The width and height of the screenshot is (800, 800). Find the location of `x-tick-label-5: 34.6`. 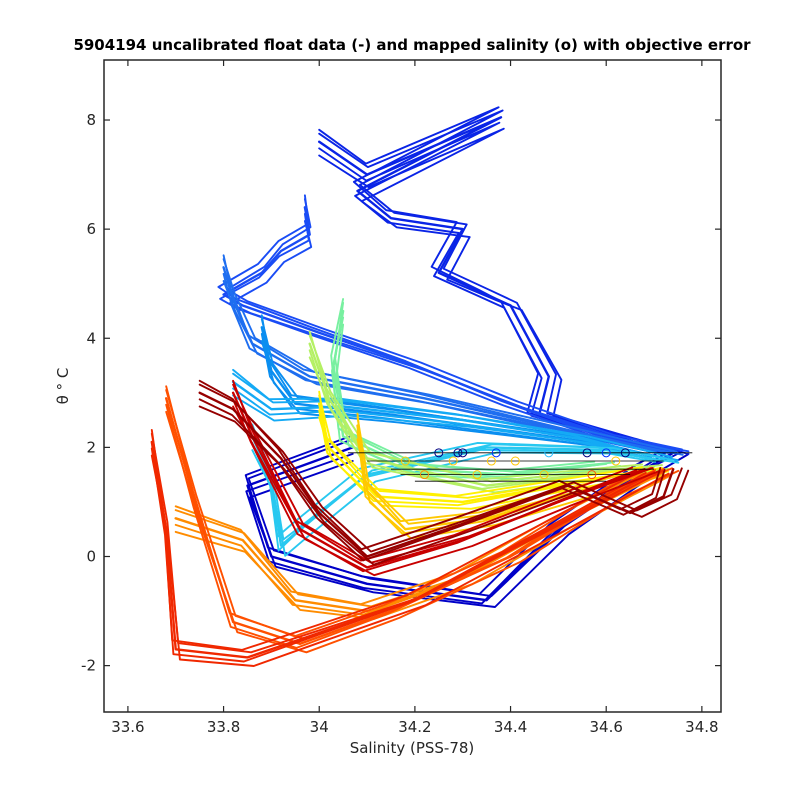

x-tick-label-5: 34.6 is located at coordinates (606, 727).